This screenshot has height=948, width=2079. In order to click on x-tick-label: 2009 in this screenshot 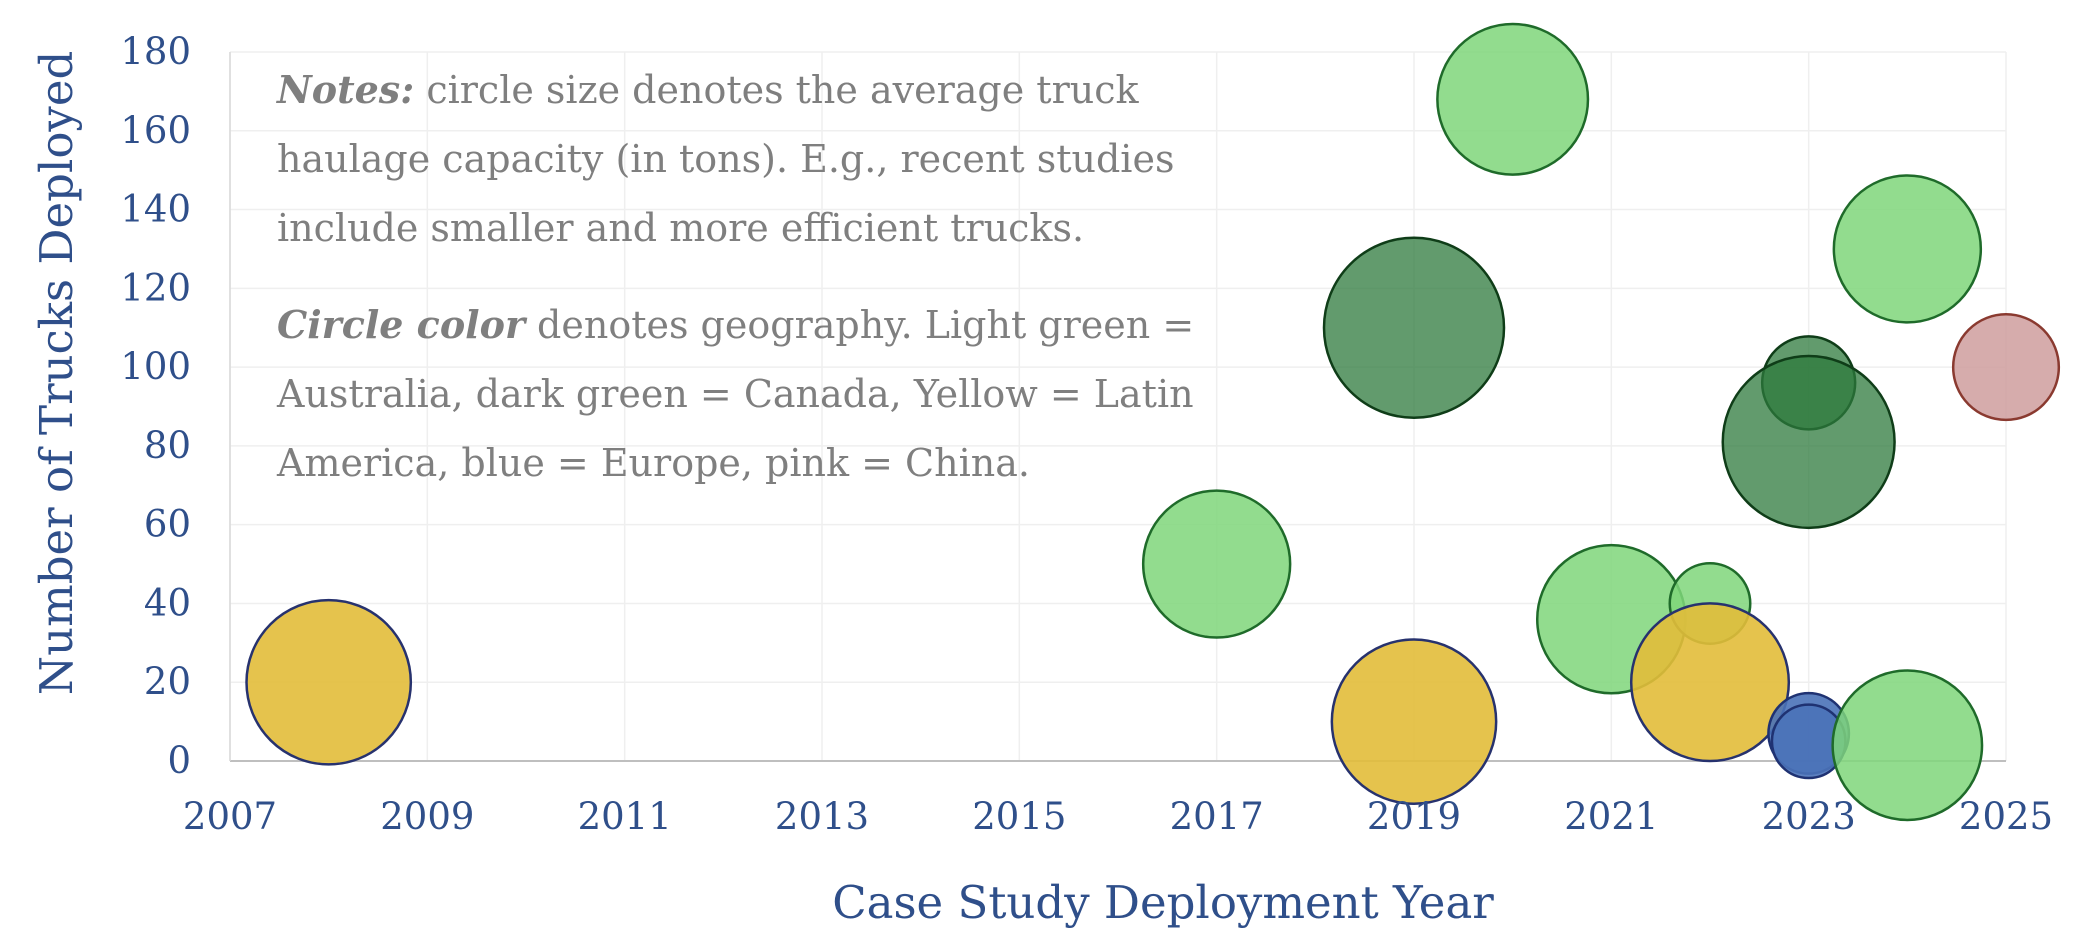, I will do `click(427, 816)`.